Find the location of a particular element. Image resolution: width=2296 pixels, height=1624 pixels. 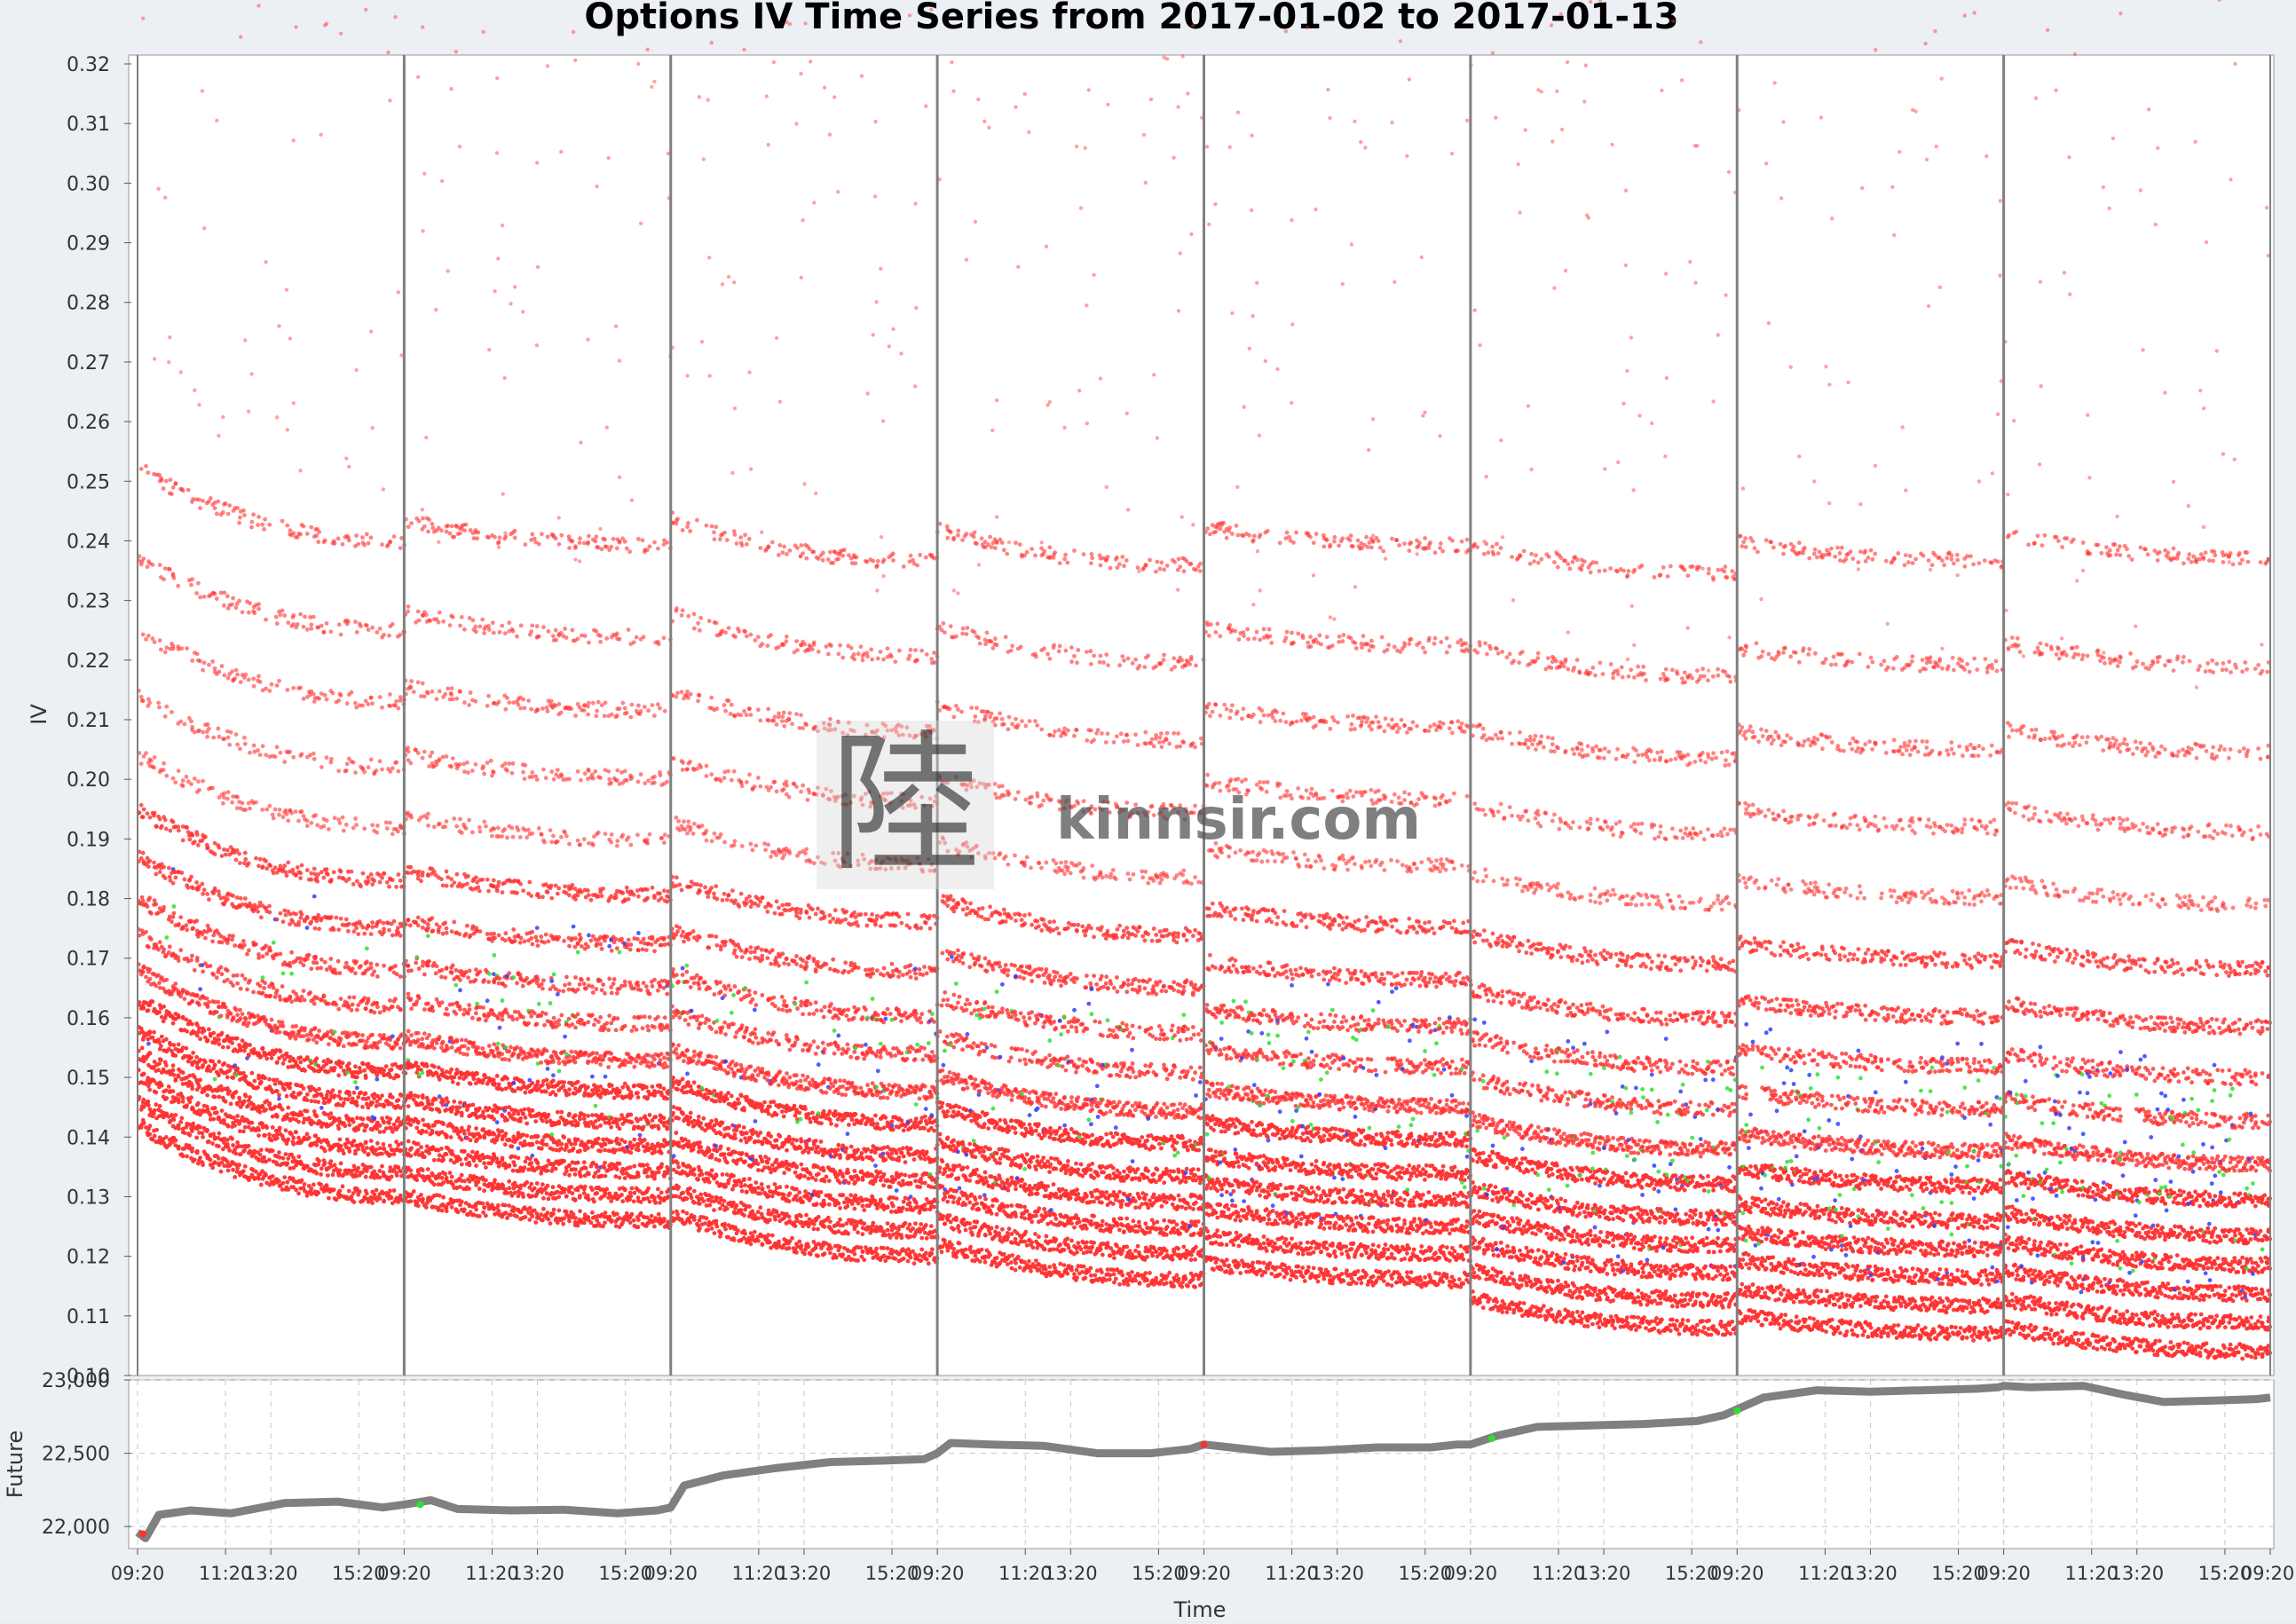

atm-iv-point is located at coordinates (551, 981).